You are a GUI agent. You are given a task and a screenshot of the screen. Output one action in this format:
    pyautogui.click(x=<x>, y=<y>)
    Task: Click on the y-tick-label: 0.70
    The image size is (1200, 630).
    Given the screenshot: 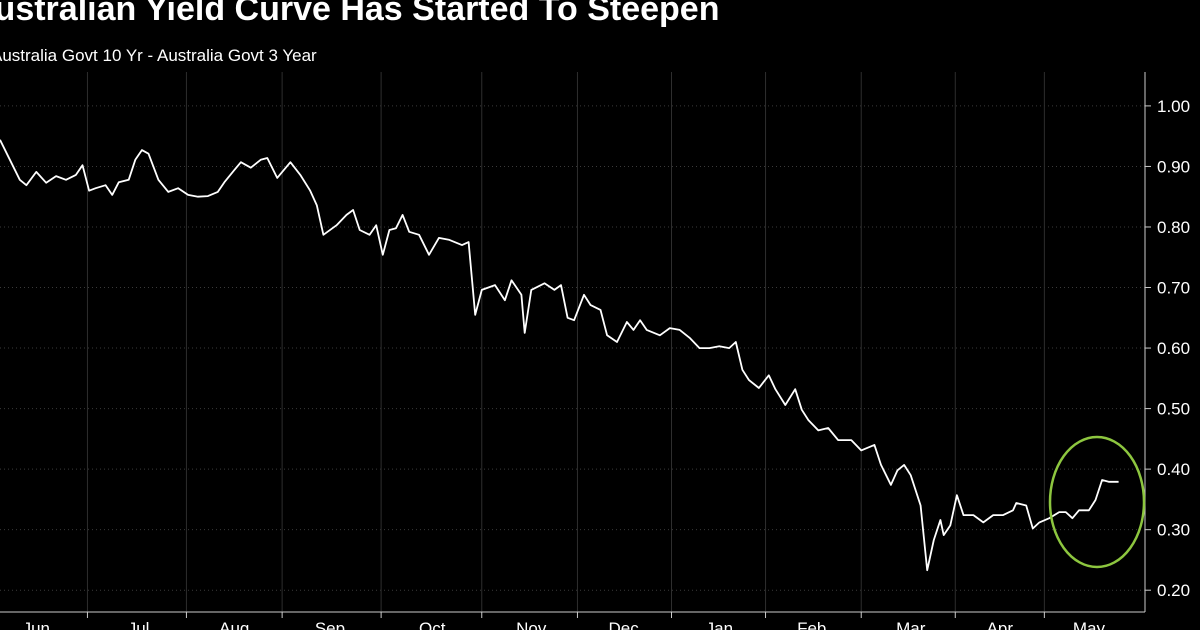 What is the action you would take?
    pyautogui.click(x=1173, y=288)
    